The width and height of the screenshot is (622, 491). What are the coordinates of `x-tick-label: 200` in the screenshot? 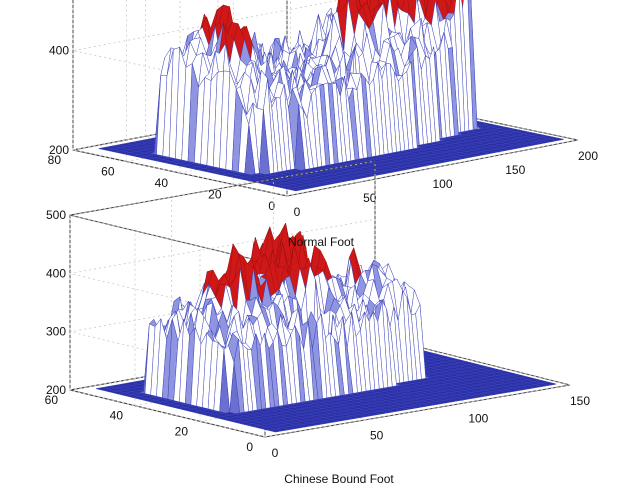 It's located at (588, 156).